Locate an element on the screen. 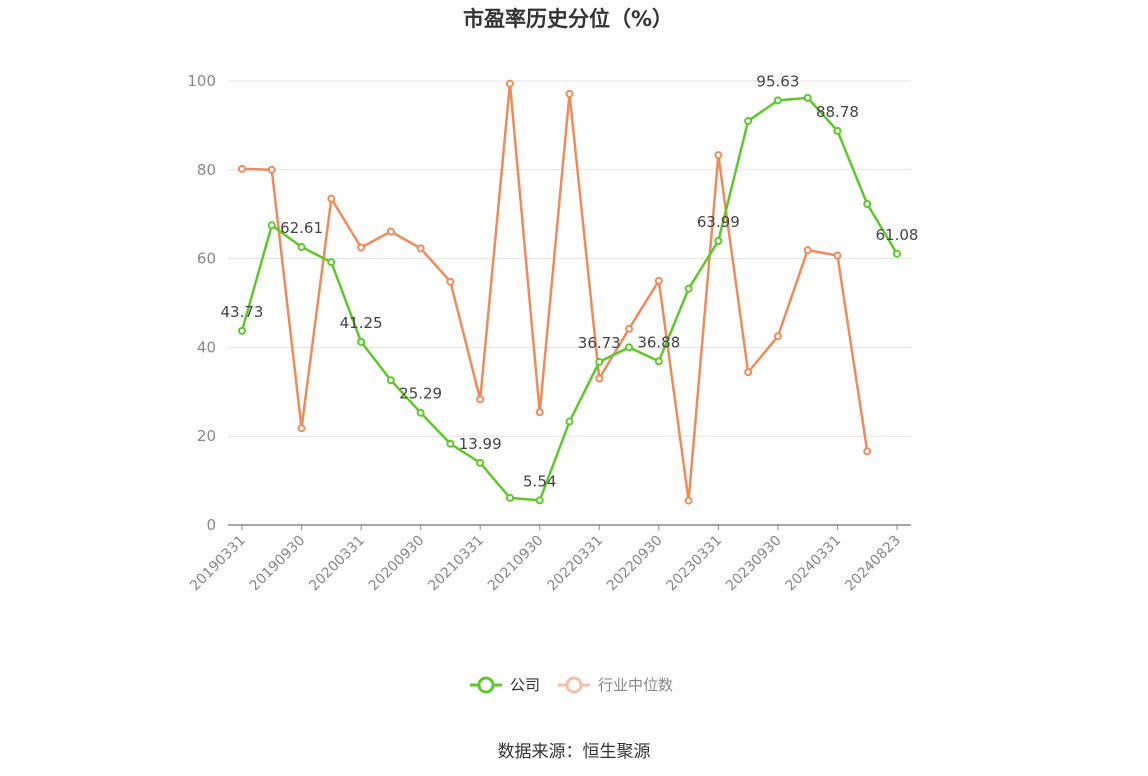 The image size is (1148, 776). x-tick-label: 20200331 is located at coordinates (337, 564).